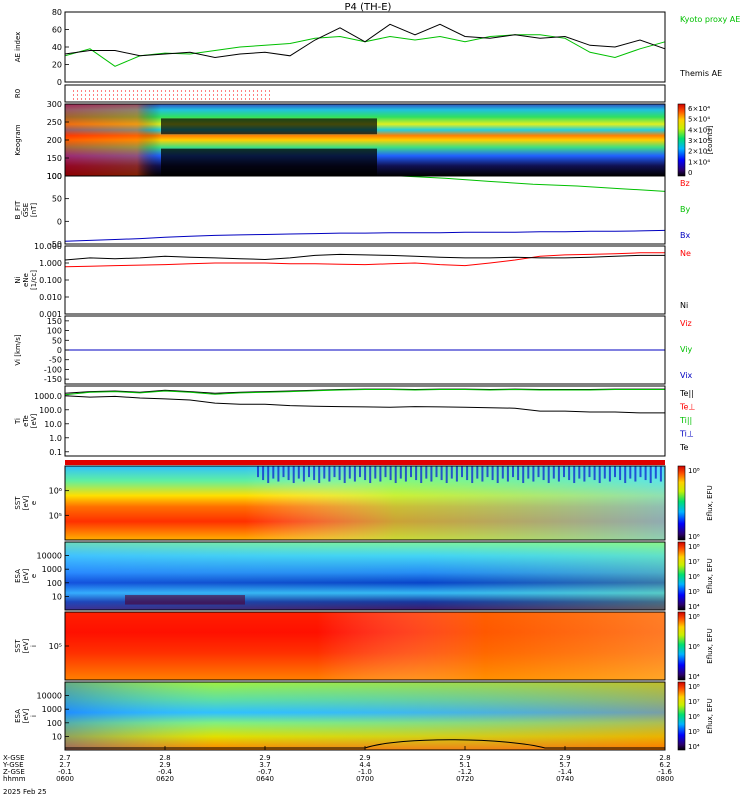 The height and width of the screenshot is (800, 750). Describe the element at coordinates (50, 263) in the screenshot. I see `y-tick-label: 1.000` at that location.